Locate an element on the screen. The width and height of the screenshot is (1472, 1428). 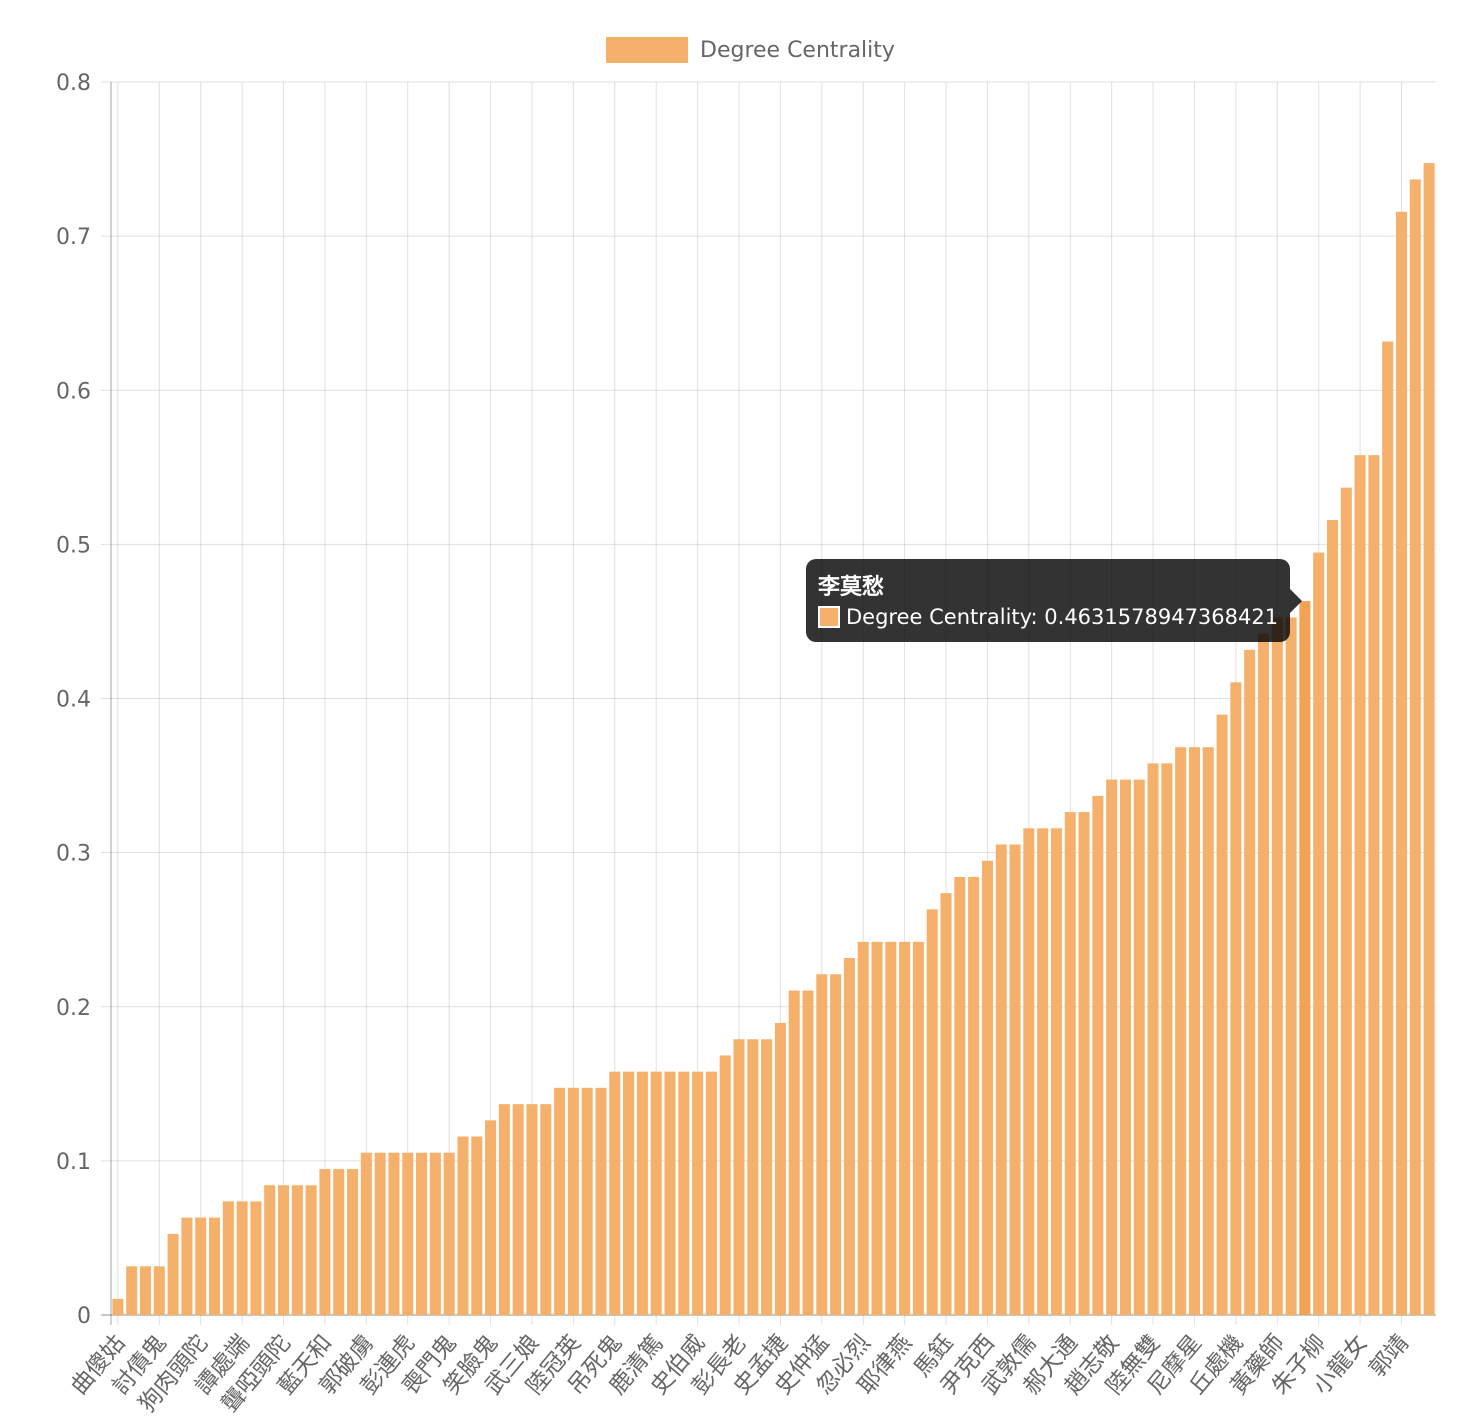
y-tick-label: 0.8 is located at coordinates (73, 83).